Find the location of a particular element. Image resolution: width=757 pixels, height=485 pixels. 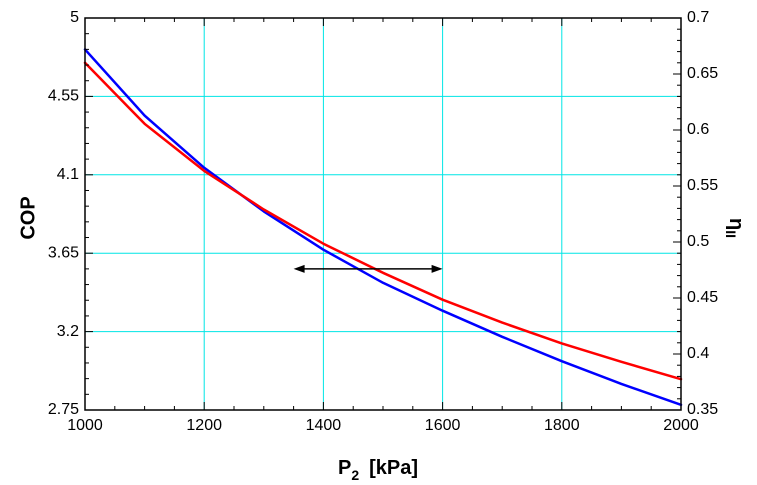

y-right-axis-title-subscript: II is located at coordinates (731, 234).